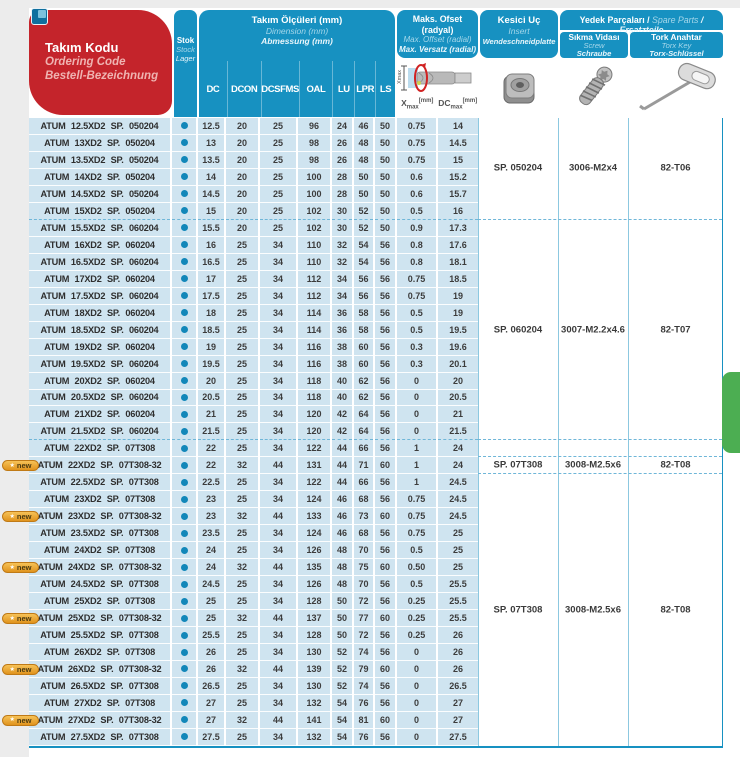 The width and height of the screenshot is (740, 757). I want to click on insert-col-left-border, so click(478, 432).